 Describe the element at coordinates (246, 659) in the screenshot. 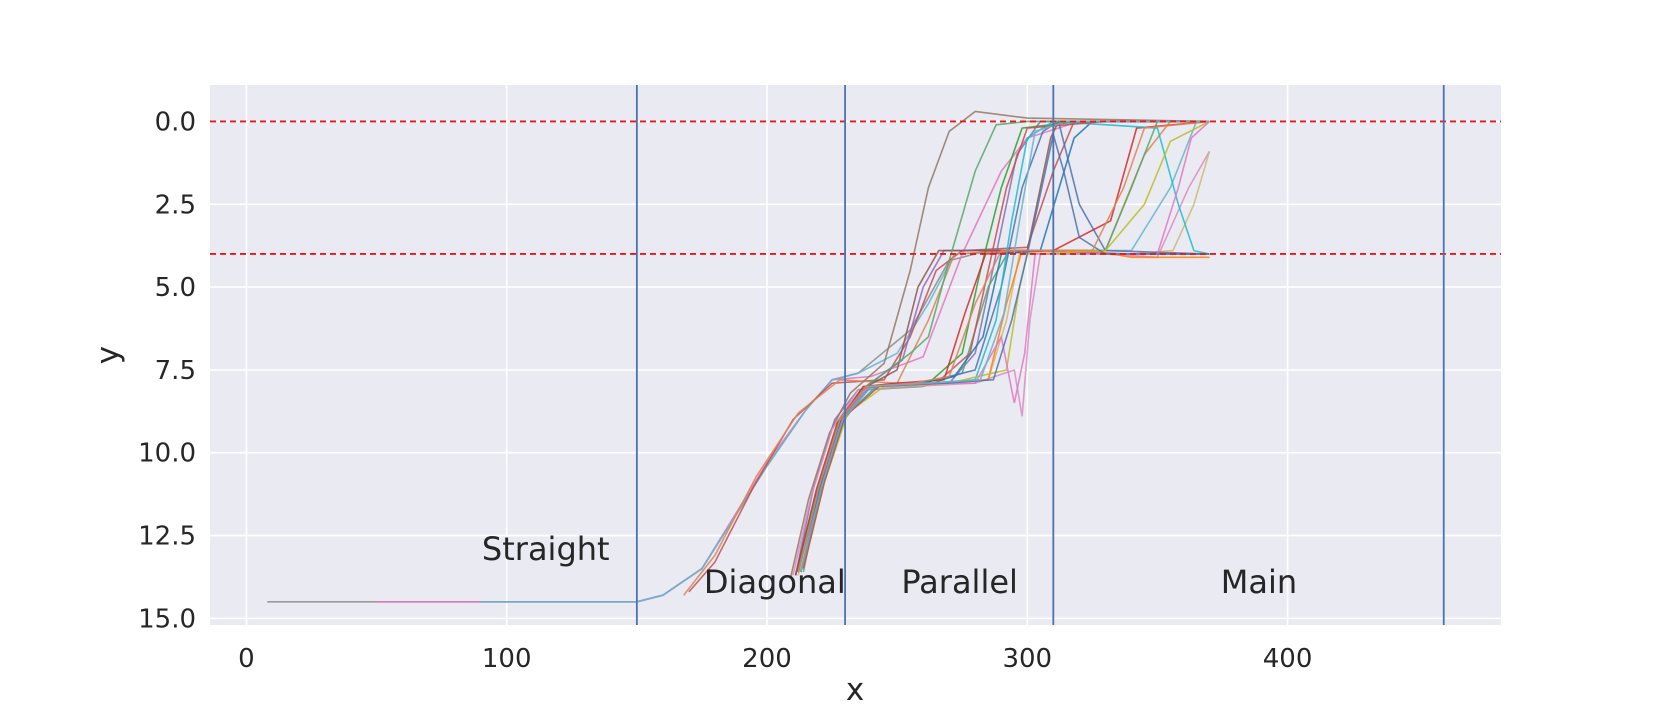

I see `x-tick-label: 0` at that location.